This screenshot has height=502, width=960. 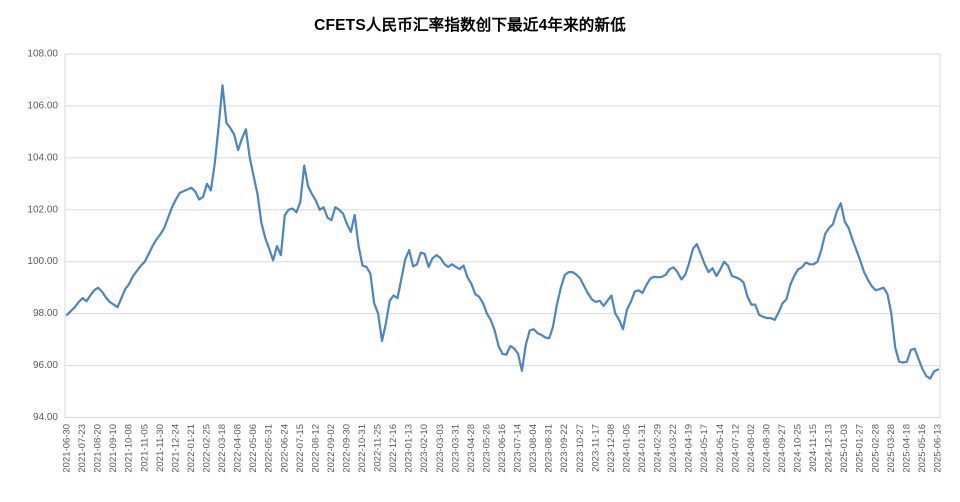 I want to click on x-axis-tick-label: 2021-09-10, so click(x=113, y=448).